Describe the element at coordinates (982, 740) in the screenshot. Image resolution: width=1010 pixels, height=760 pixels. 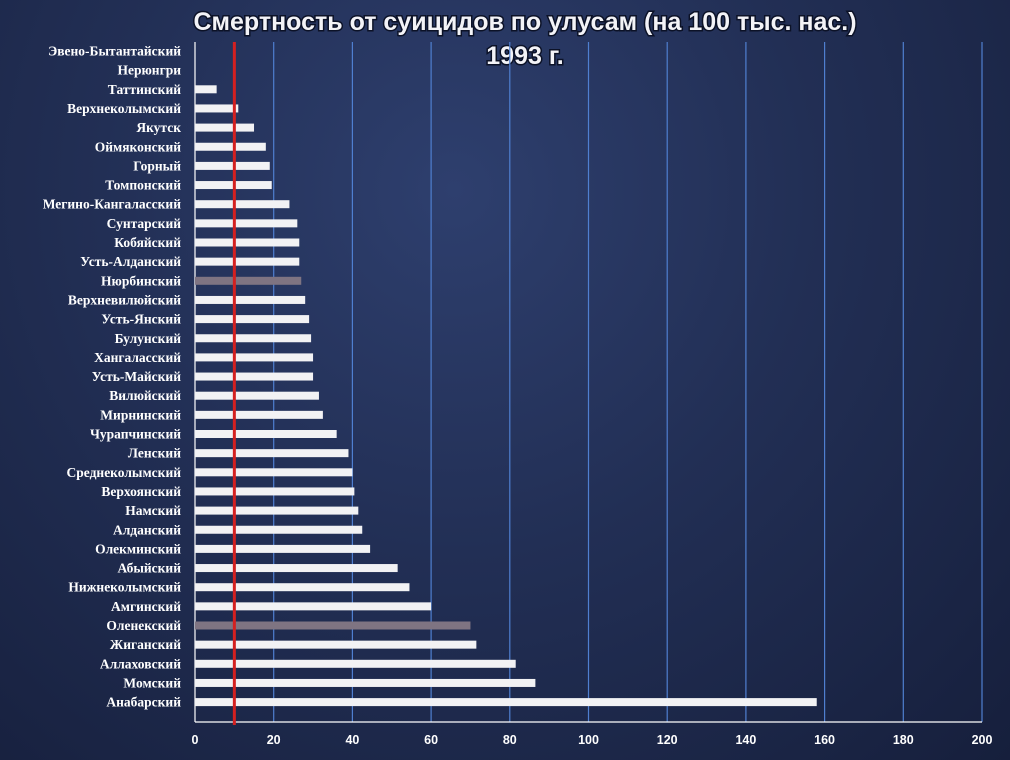
I see `x-tick-label: 200` at that location.